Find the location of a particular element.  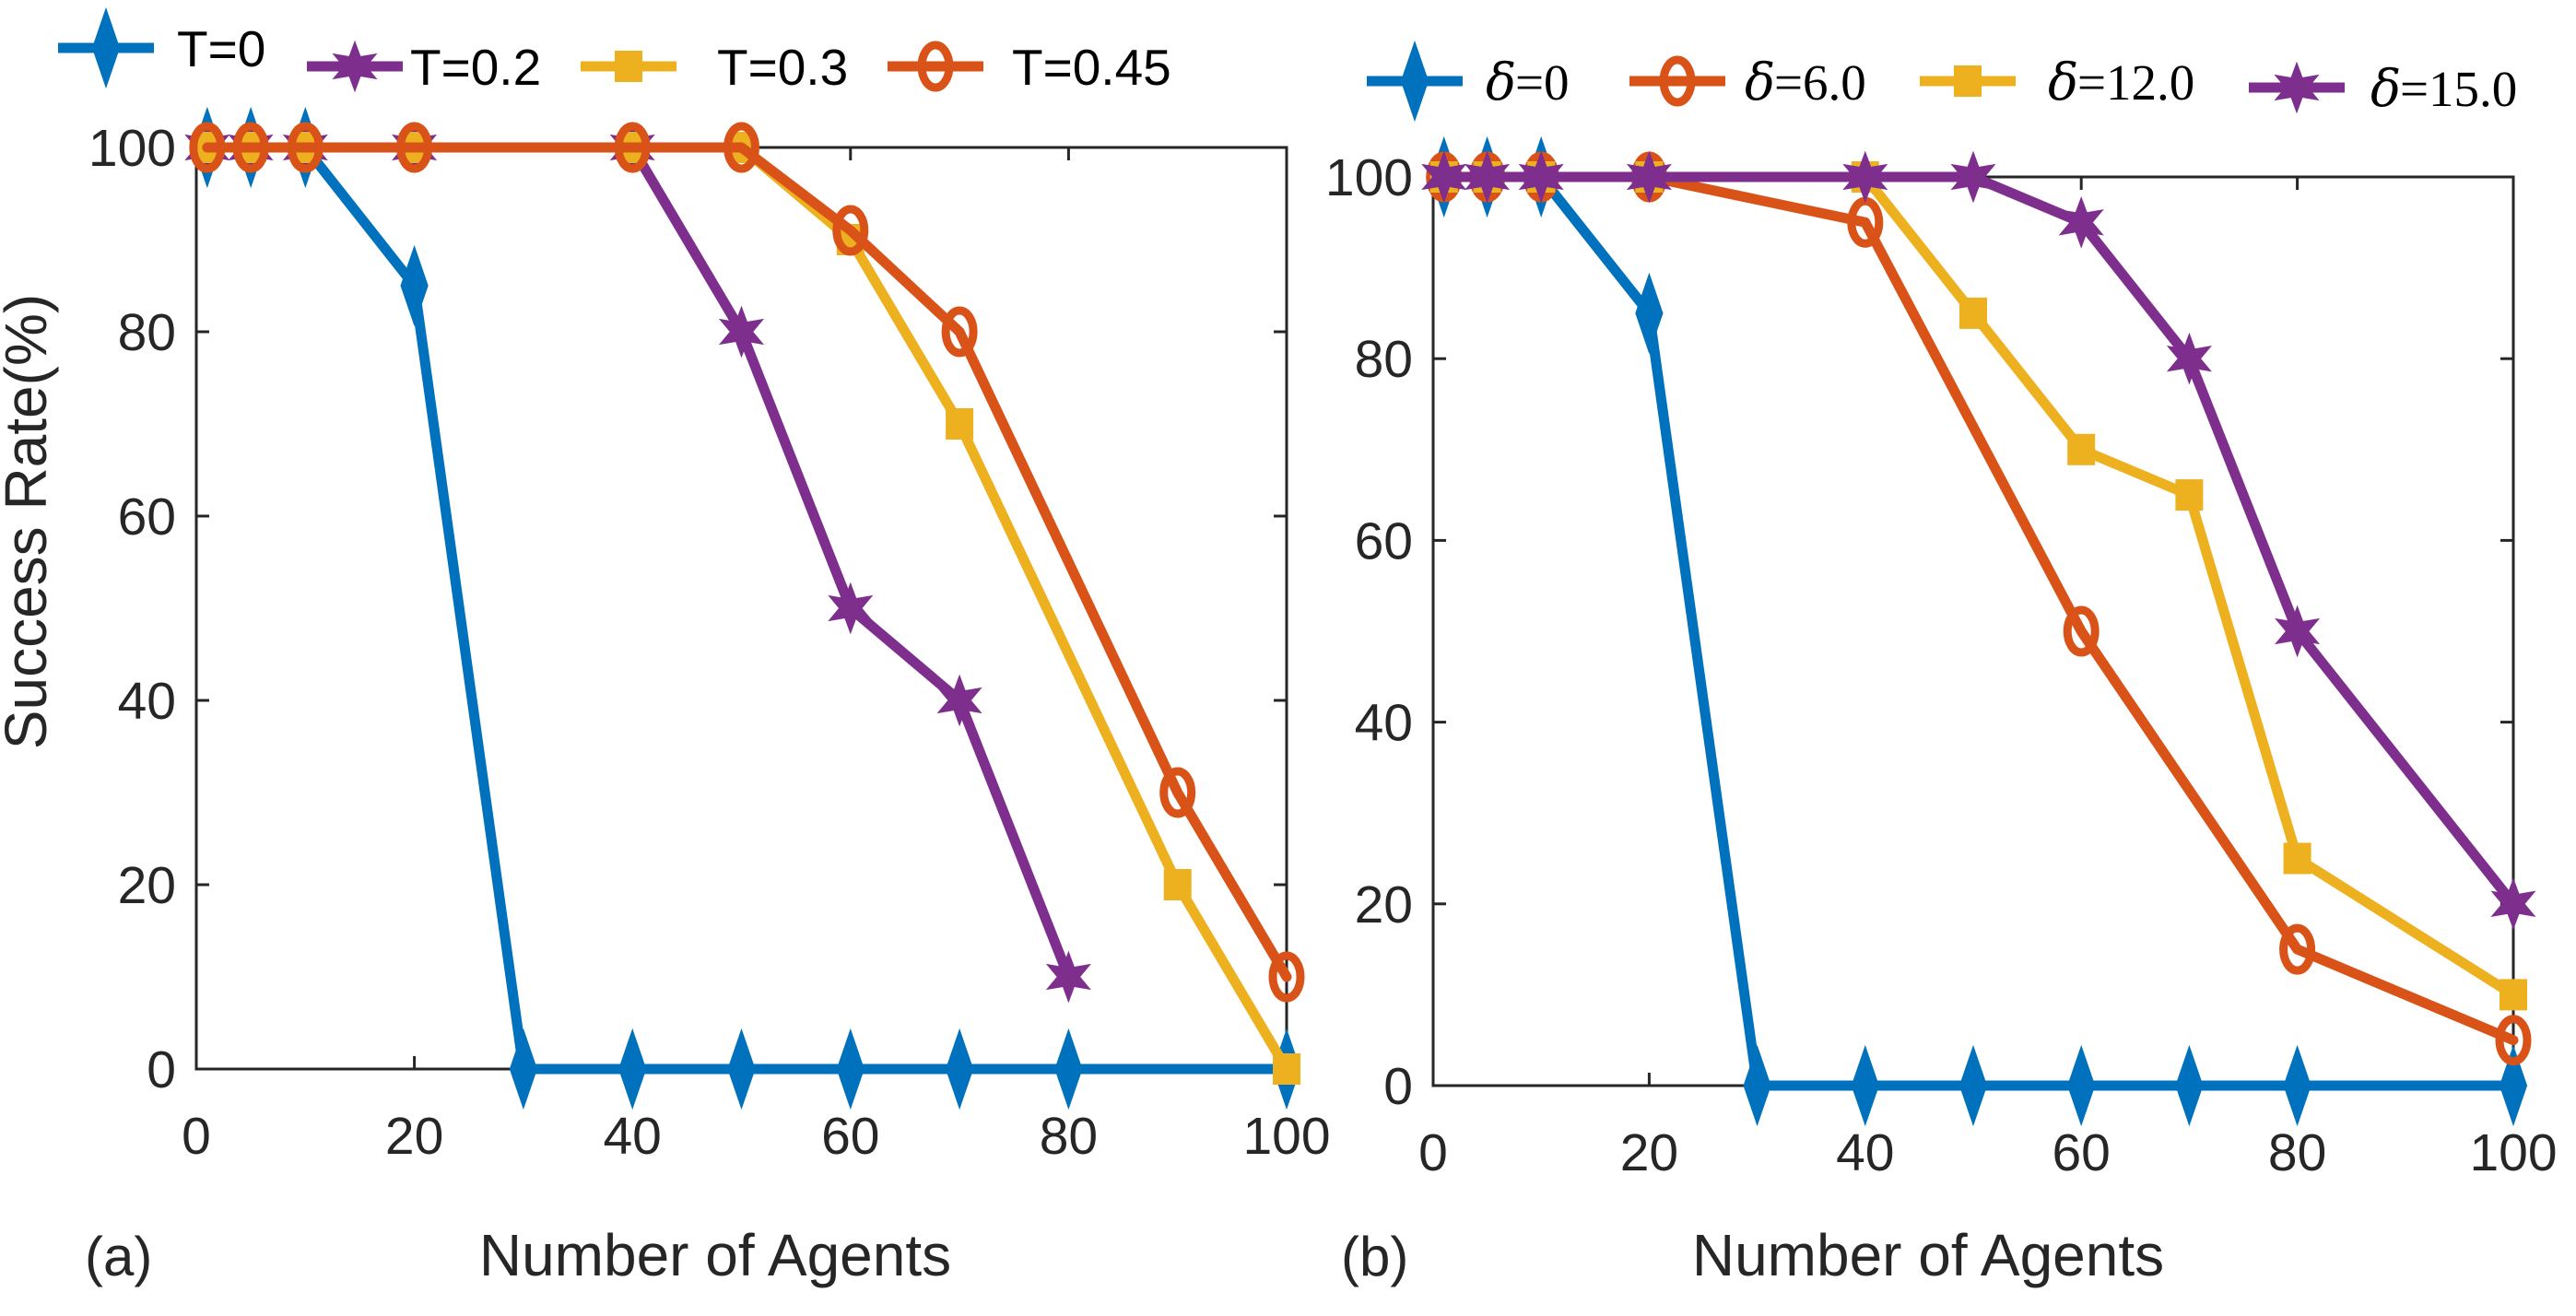

series-b-1-point-shape is located at coordinates (2081, 631).